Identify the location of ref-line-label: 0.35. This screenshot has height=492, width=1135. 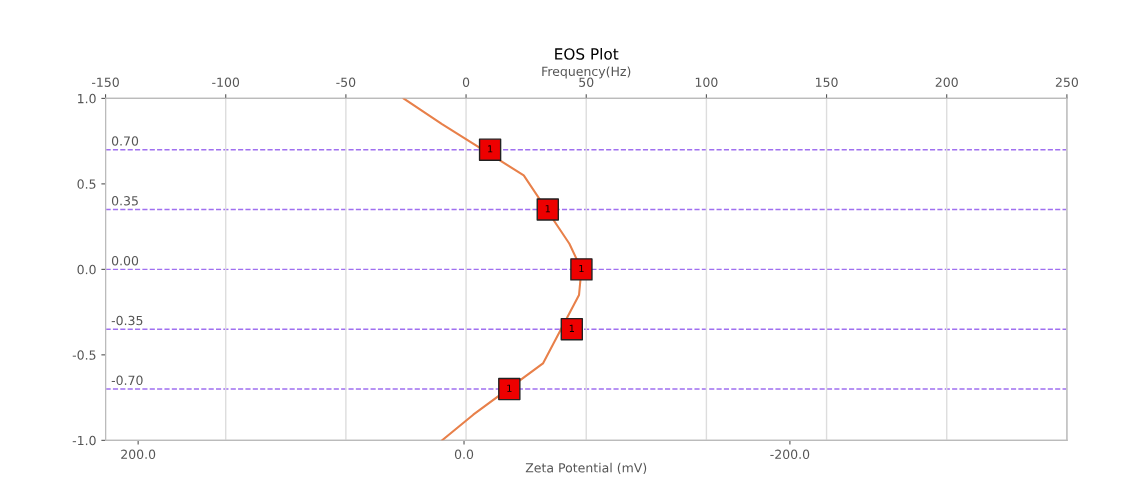
(124, 201).